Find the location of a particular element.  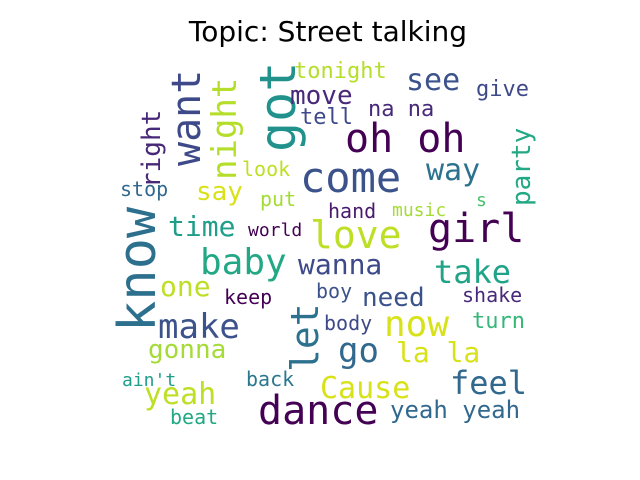

cloud-word-hand: hand is located at coordinates (352, 211).